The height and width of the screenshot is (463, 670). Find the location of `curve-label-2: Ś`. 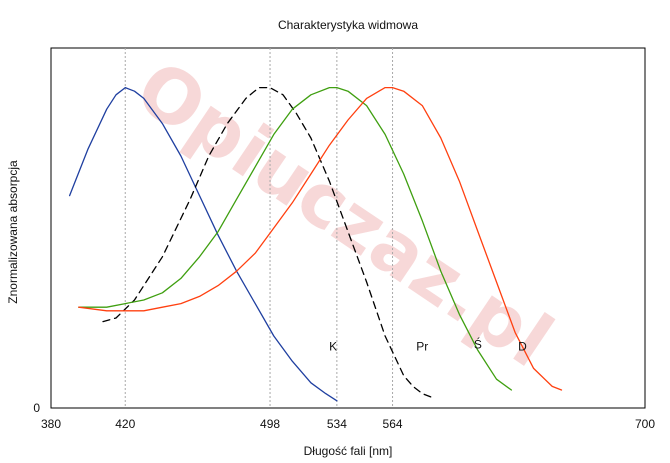

curve-label-2: Ś is located at coordinates (478, 344).